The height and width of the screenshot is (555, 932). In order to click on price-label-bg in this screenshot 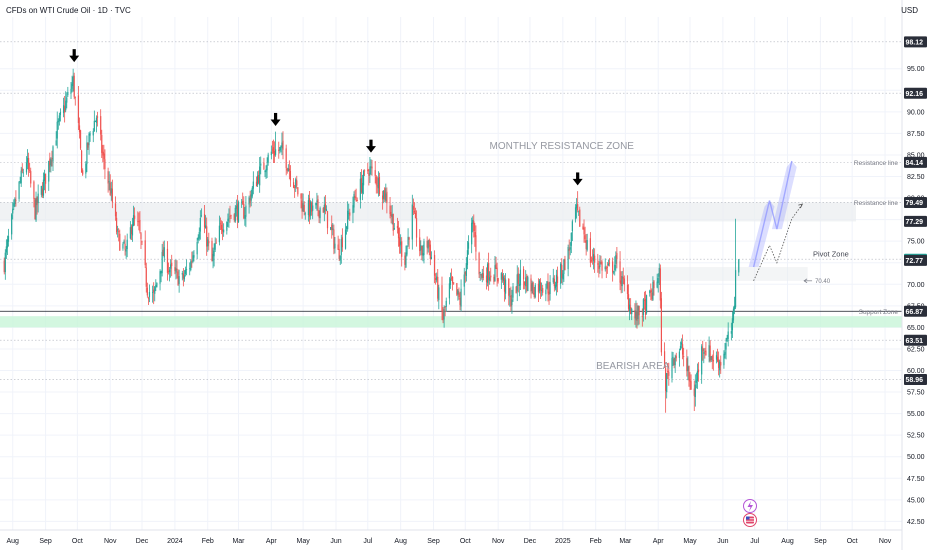, I will do `click(915, 42)`.